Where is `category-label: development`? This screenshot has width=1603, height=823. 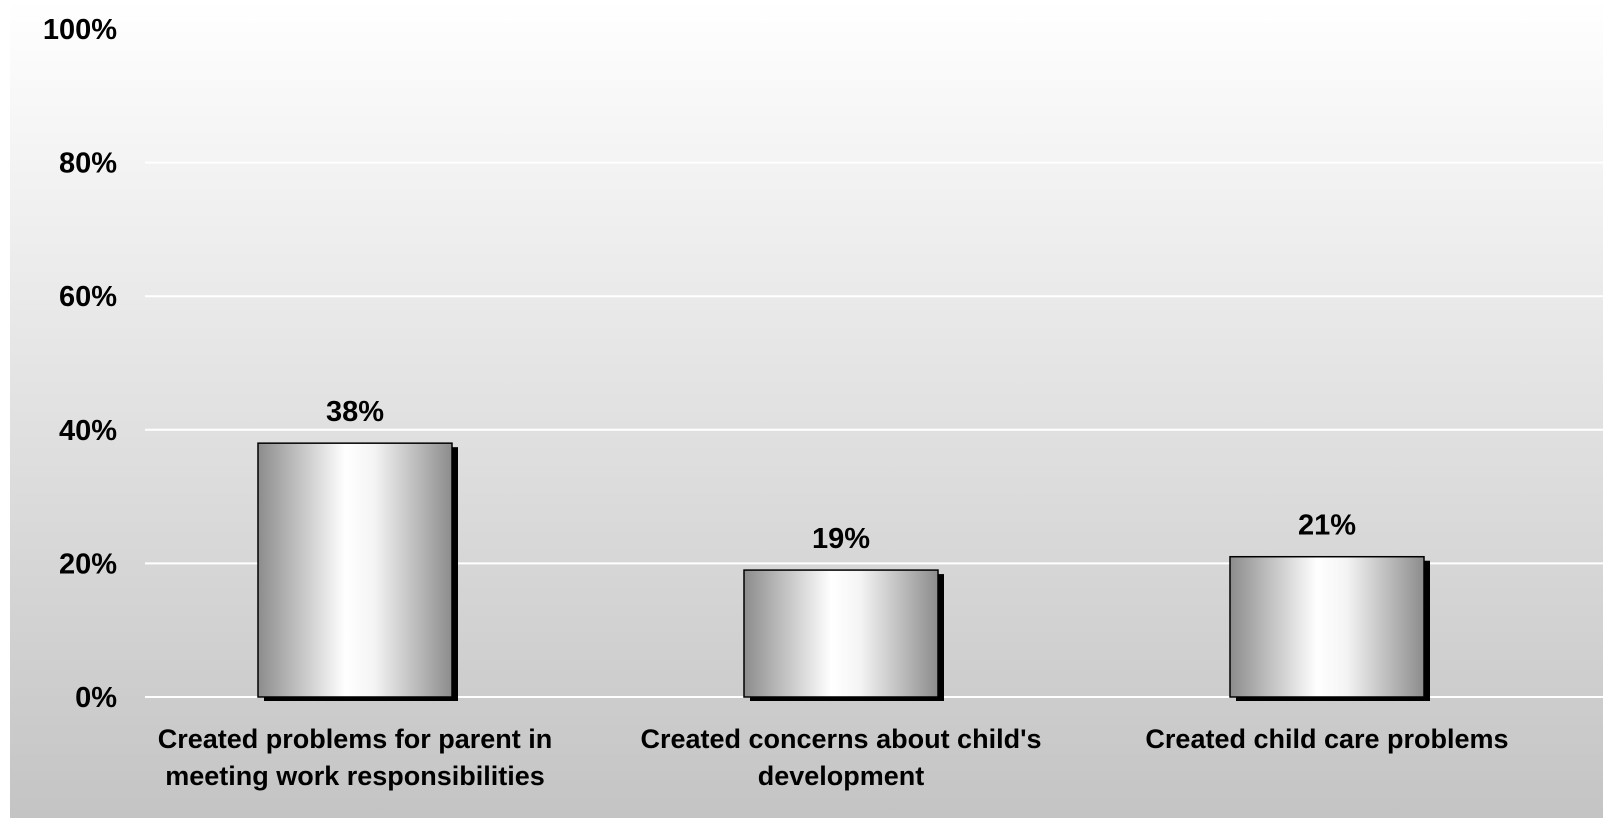
category-label: development is located at coordinates (841, 776).